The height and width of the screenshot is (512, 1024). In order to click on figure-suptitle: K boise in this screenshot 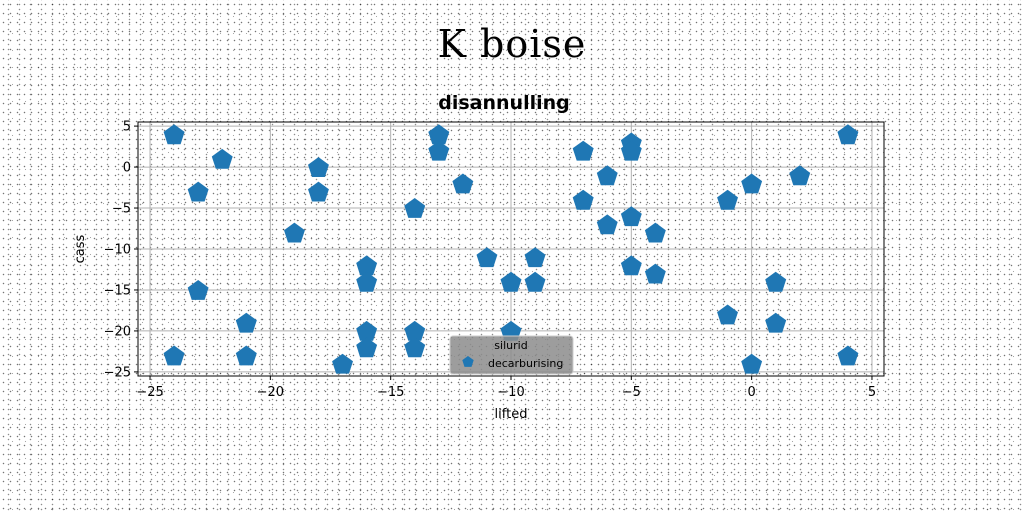, I will do `click(512, 44)`.